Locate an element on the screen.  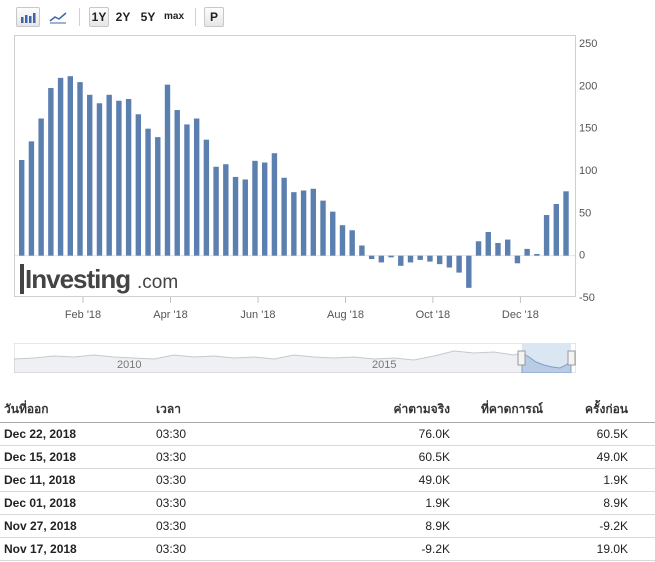
row-actual: 49.0K is located at coordinates (434, 480).